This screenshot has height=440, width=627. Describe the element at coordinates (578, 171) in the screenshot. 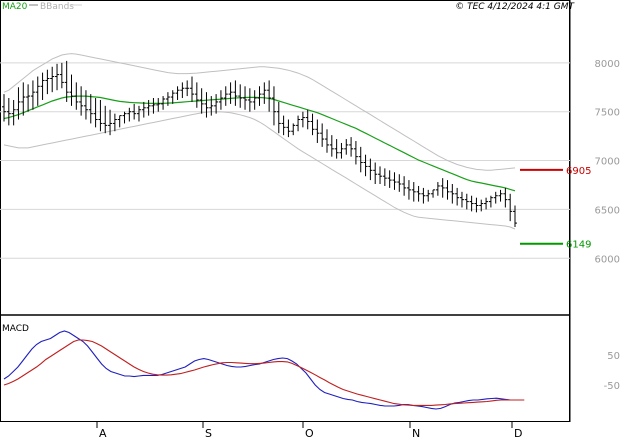

I see `resistance-label: 6905` at that location.